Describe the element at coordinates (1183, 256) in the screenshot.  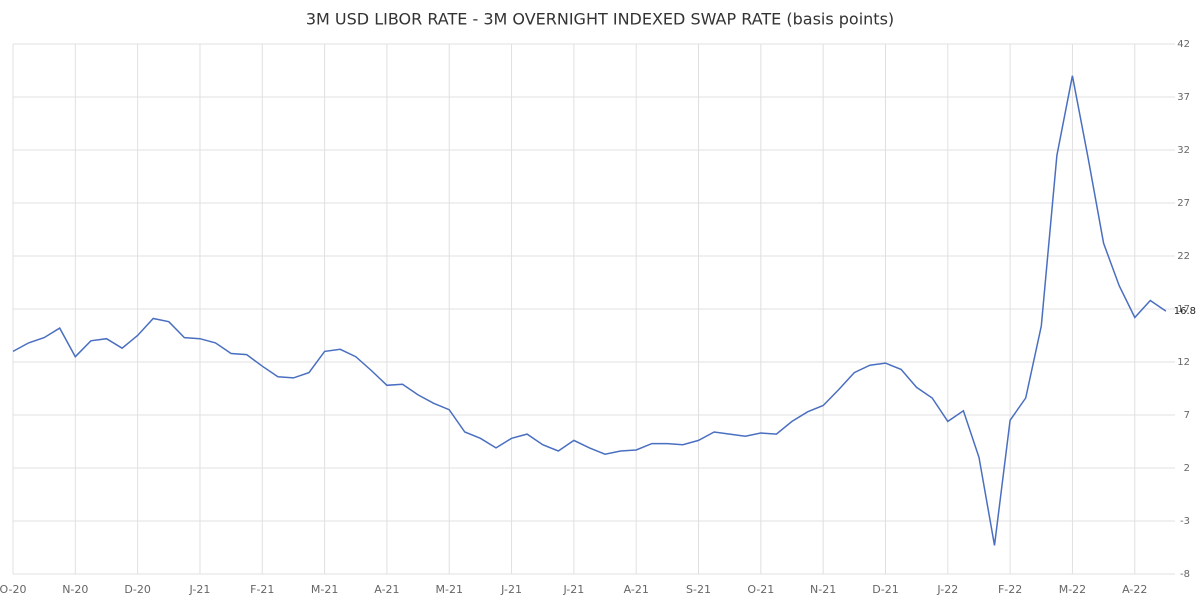
I see `y-tick-label: 22` at that location.